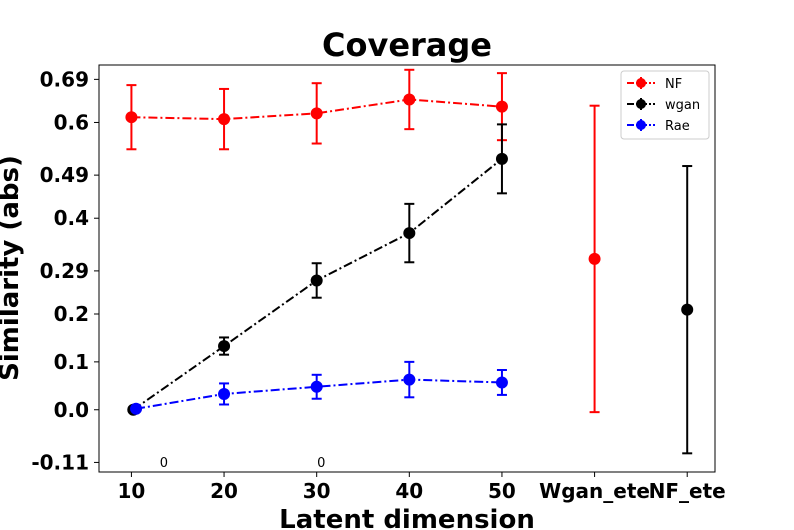 The image size is (794, 530). What do you see at coordinates (687, 491) in the screenshot?
I see `x-tick-label: NF_ete` at bounding box center [687, 491].